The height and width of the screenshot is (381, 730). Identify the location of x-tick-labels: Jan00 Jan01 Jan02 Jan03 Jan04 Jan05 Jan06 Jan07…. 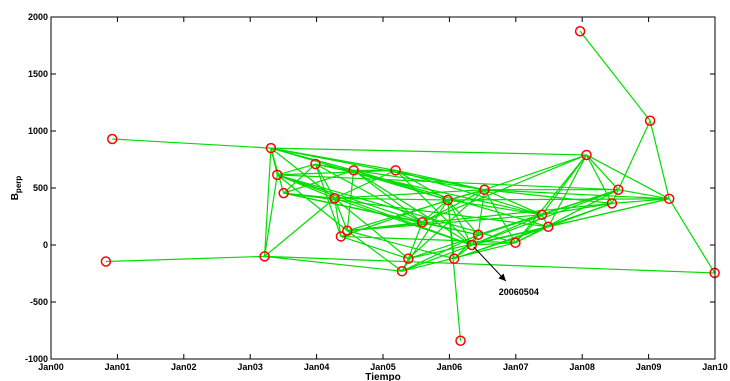
(383, 367).